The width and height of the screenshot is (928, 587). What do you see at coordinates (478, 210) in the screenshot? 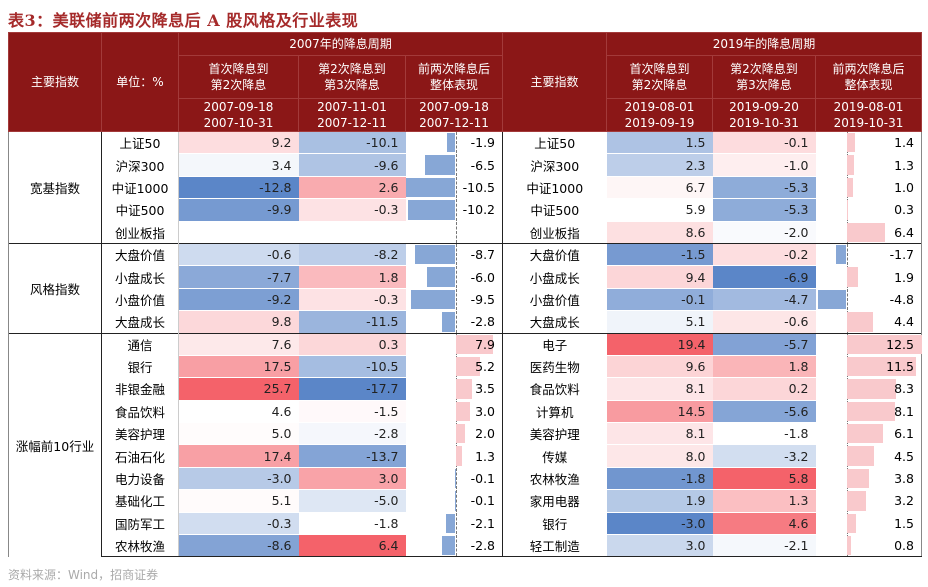
I see `total-value: -10.2` at bounding box center [478, 210].